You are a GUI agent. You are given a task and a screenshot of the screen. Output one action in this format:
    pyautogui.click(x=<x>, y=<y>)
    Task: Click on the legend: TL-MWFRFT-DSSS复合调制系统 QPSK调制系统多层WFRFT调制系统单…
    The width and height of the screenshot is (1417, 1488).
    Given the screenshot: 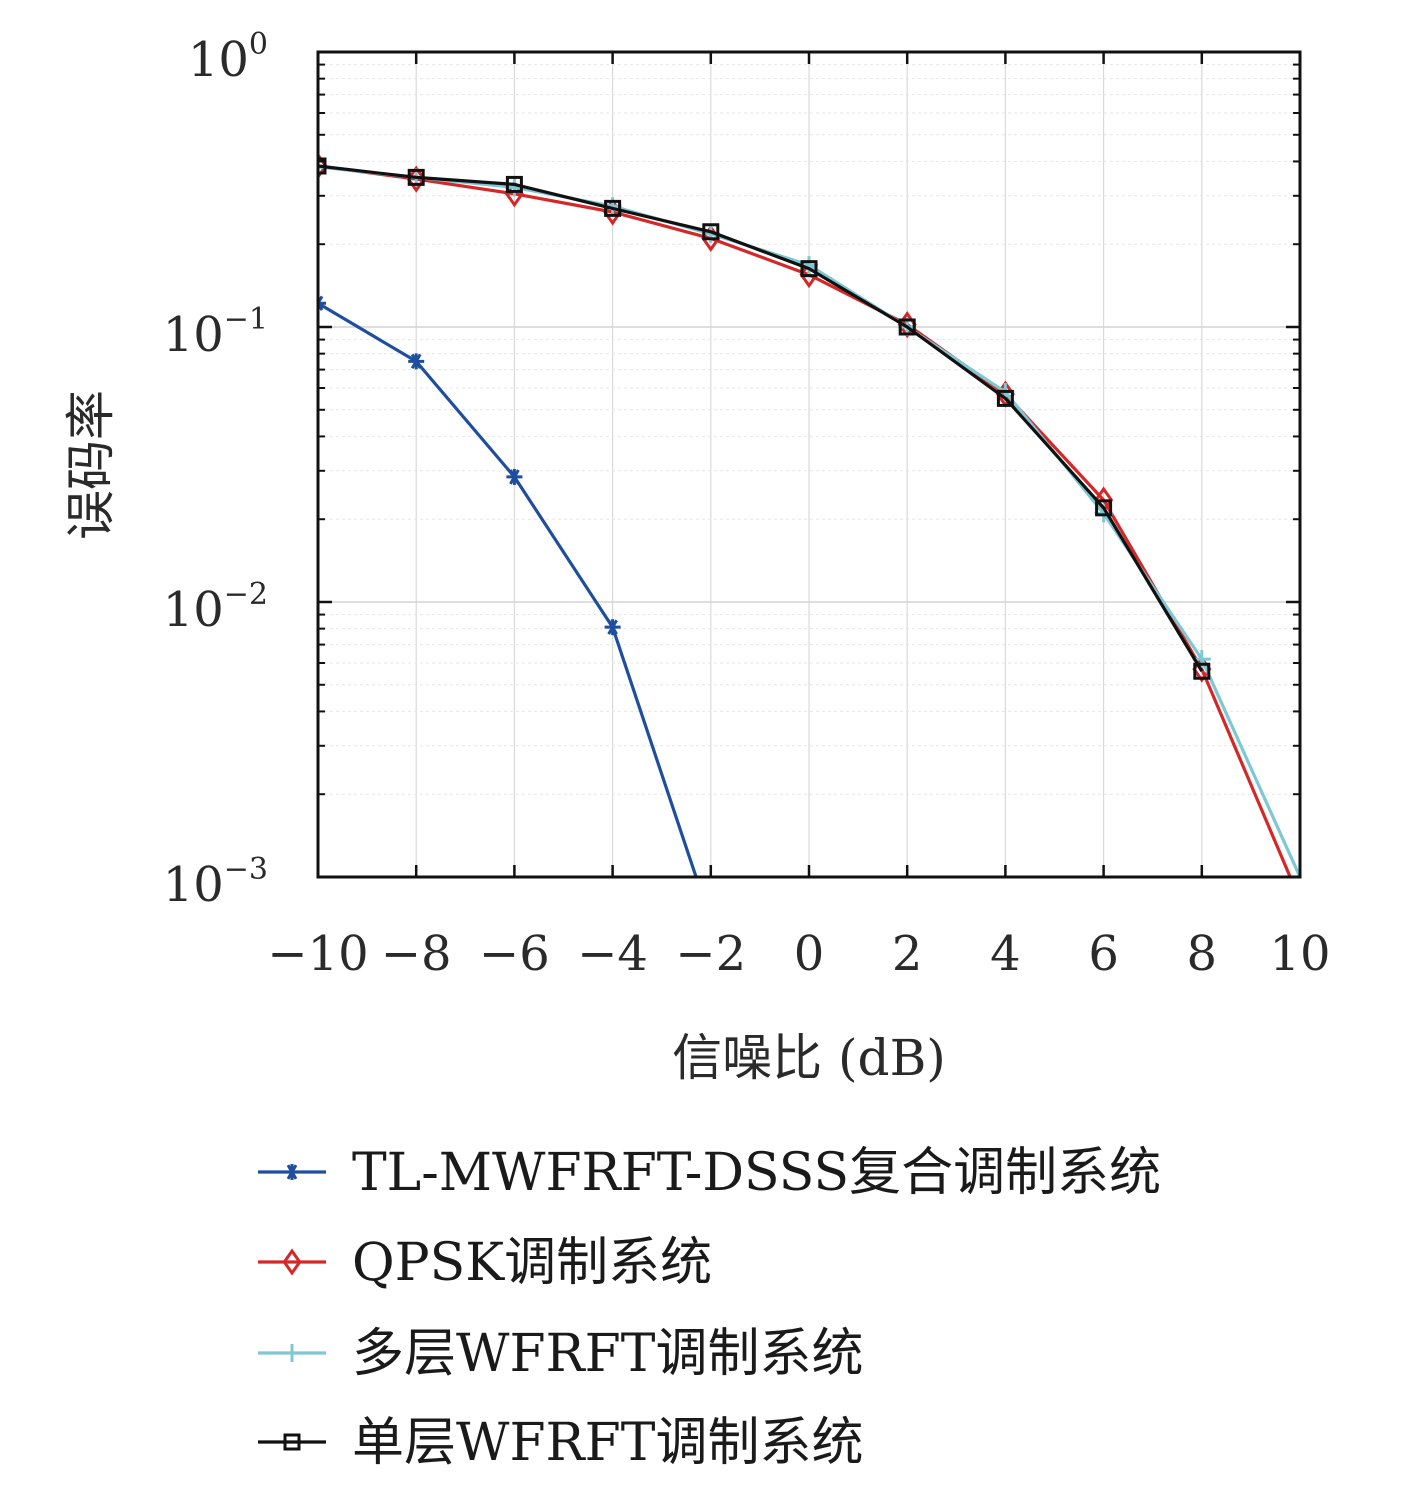 What is the action you would take?
    pyautogui.click(x=709, y=1308)
    